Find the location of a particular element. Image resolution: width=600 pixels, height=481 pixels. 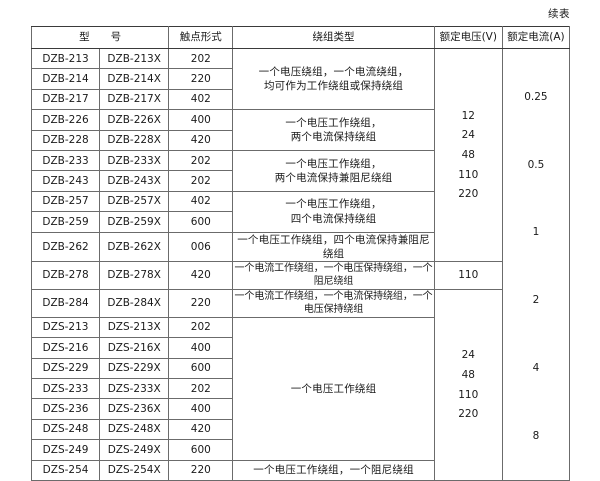

cell-contact-form: 006 is located at coordinates (201, 246).